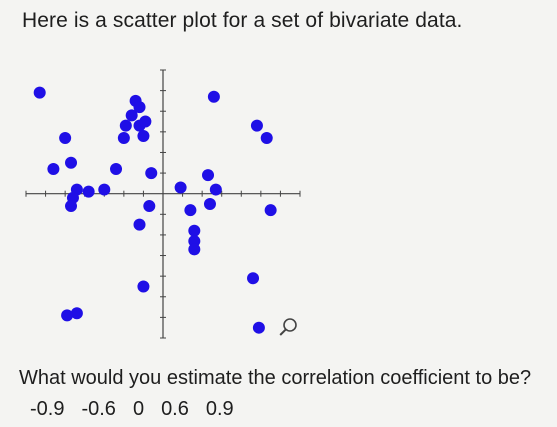 This screenshot has width=557, height=427. Describe the element at coordinates (219, 409) in the screenshot. I see `choice-0-9: 0.9` at that location.